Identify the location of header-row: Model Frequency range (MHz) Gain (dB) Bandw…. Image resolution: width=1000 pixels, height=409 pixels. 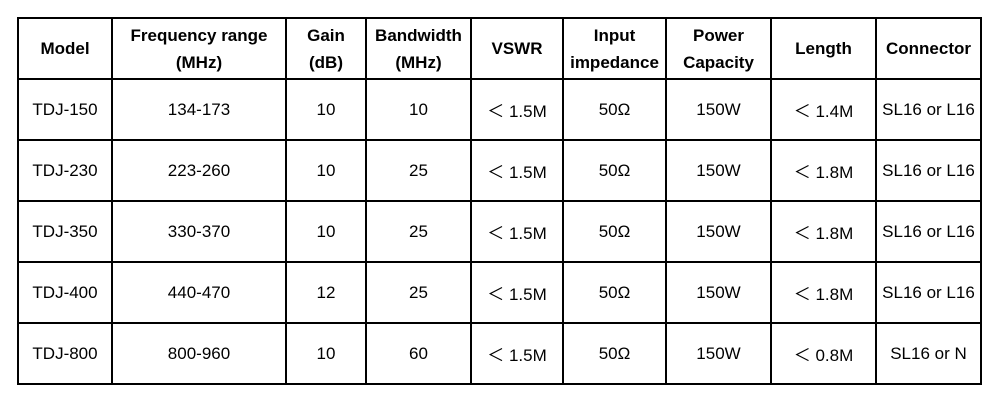
(499, 48).